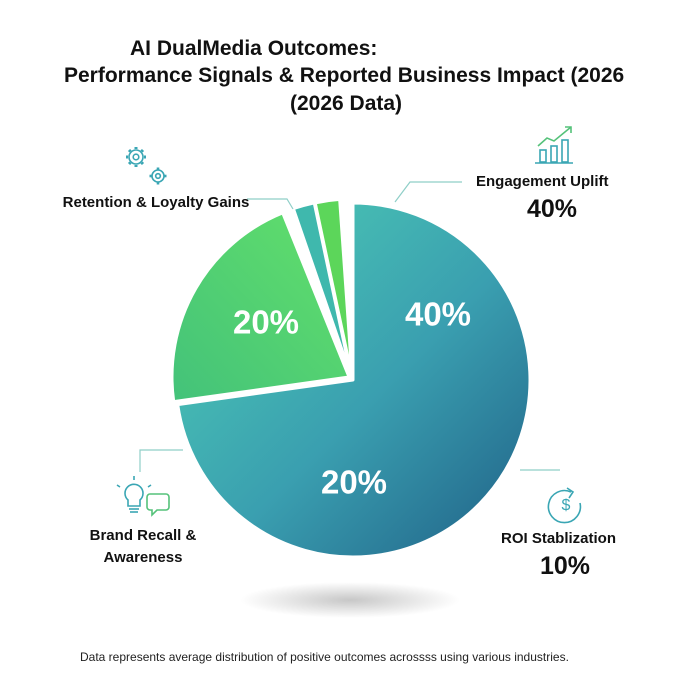 The height and width of the screenshot is (700, 700). I want to click on value-roi-stablization: 10%, so click(565, 566).